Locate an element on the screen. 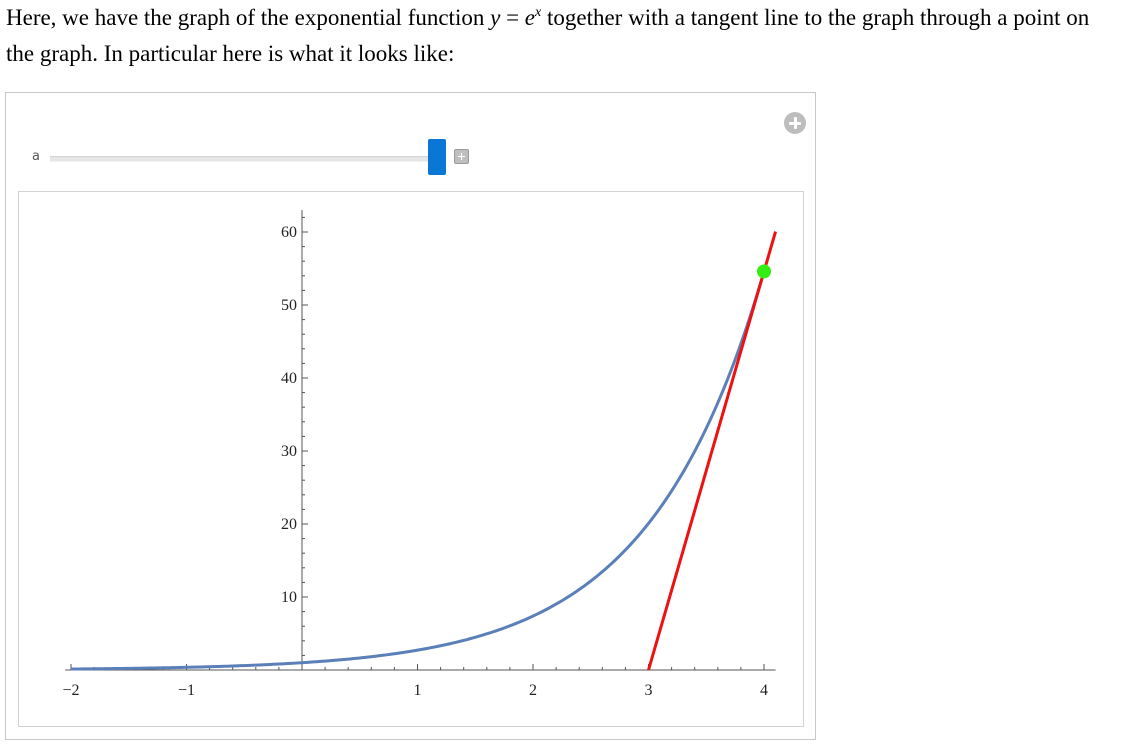  y-variable: y is located at coordinates (495, 17).